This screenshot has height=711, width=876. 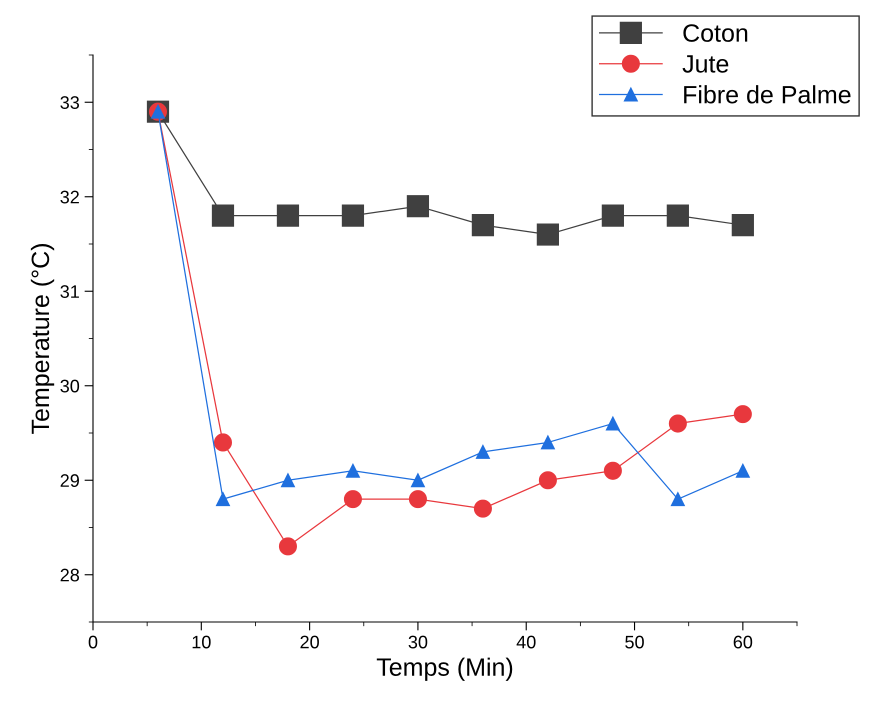 What do you see at coordinates (715, 33) in the screenshot?
I see `legend-label: Coton` at bounding box center [715, 33].